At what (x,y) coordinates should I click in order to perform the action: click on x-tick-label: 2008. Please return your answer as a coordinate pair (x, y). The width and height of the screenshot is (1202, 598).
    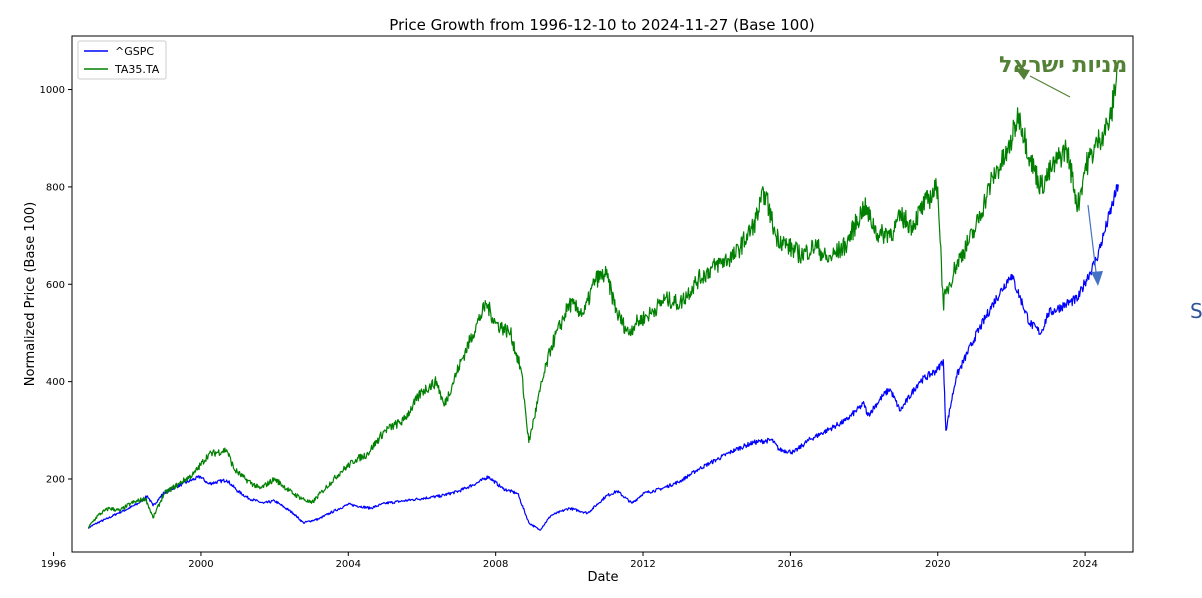
    Looking at the image, I should click on (495, 564).